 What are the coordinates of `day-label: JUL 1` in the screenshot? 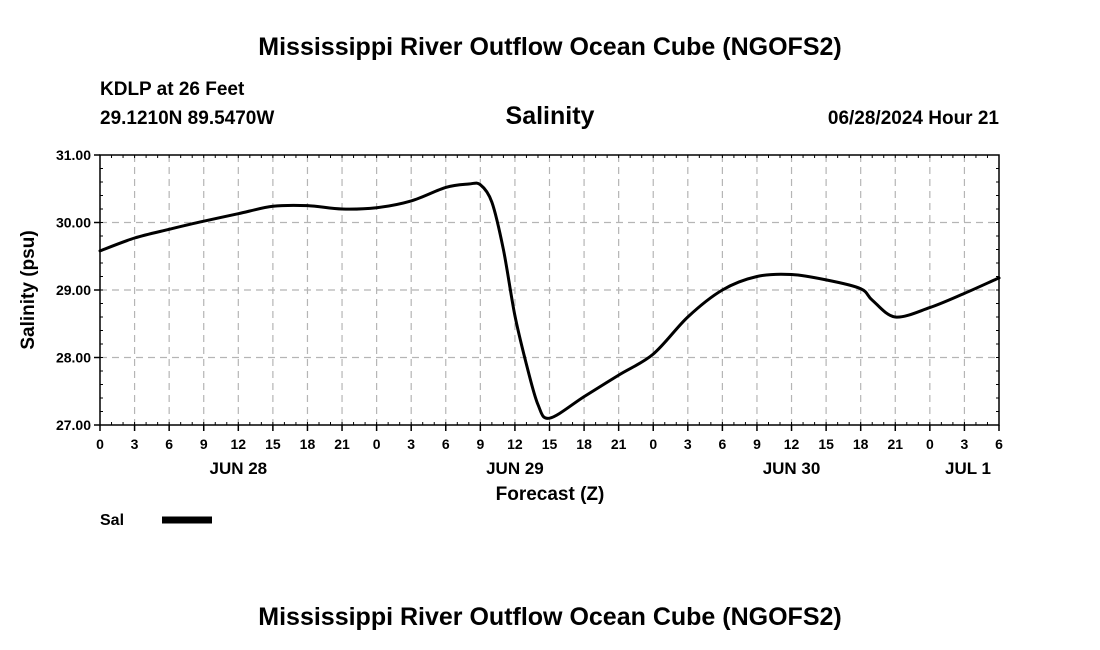 It's located at (968, 468).